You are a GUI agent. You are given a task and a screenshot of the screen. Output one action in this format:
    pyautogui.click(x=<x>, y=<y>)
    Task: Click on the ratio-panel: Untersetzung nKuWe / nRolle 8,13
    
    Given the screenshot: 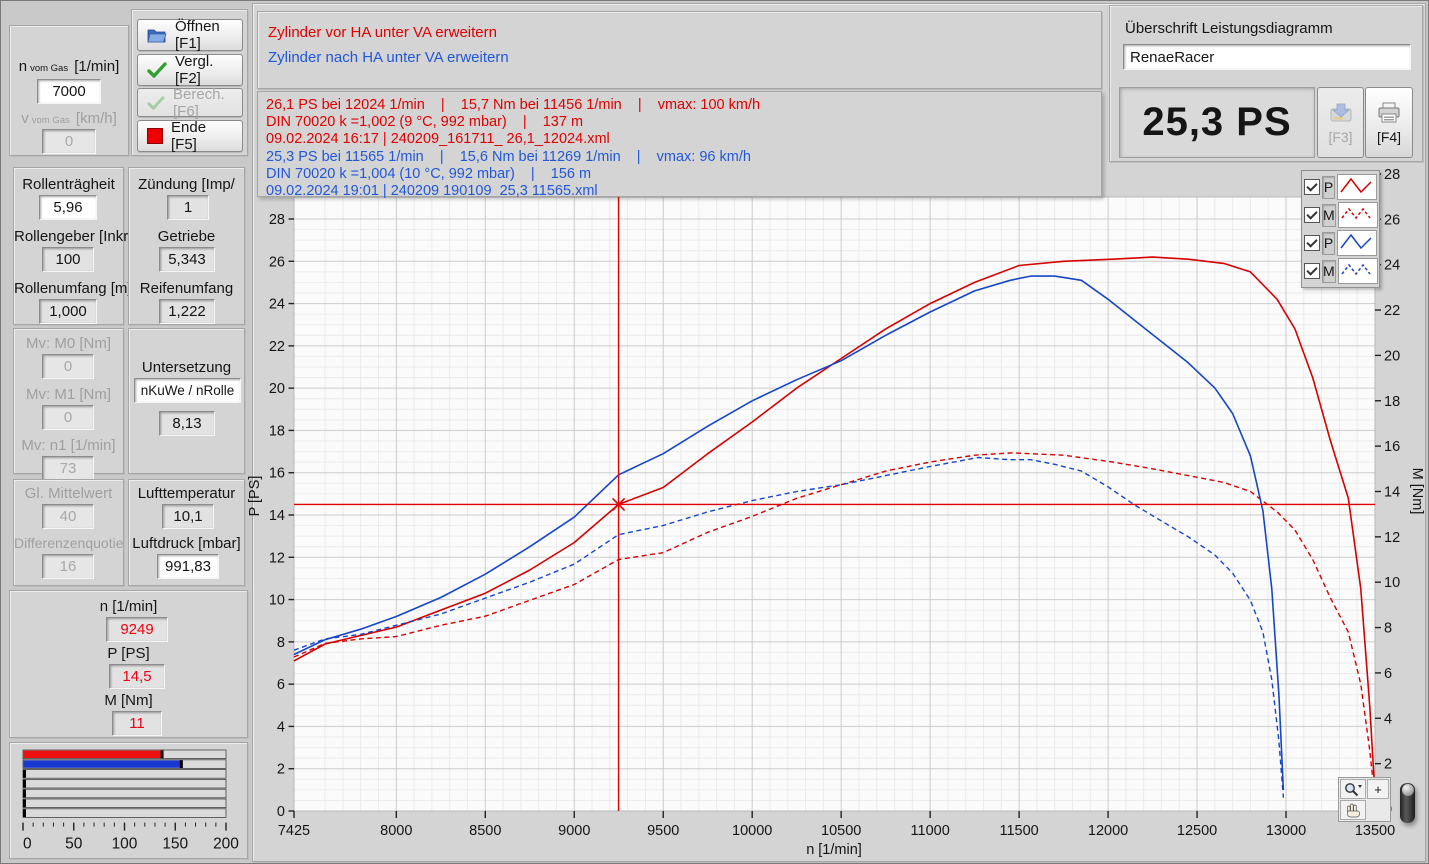 What is the action you would take?
    pyautogui.click(x=186, y=401)
    